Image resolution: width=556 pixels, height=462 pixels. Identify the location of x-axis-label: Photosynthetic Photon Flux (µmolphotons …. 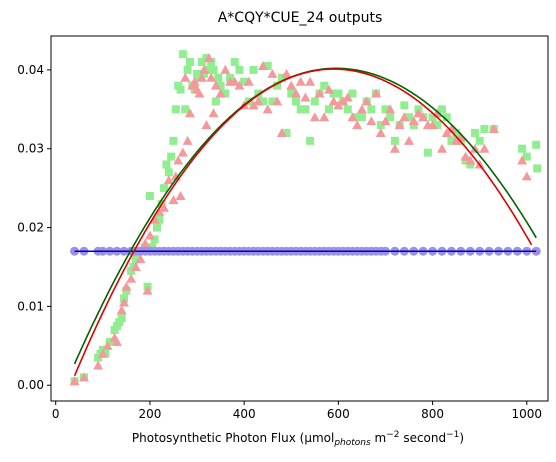
(298, 439).